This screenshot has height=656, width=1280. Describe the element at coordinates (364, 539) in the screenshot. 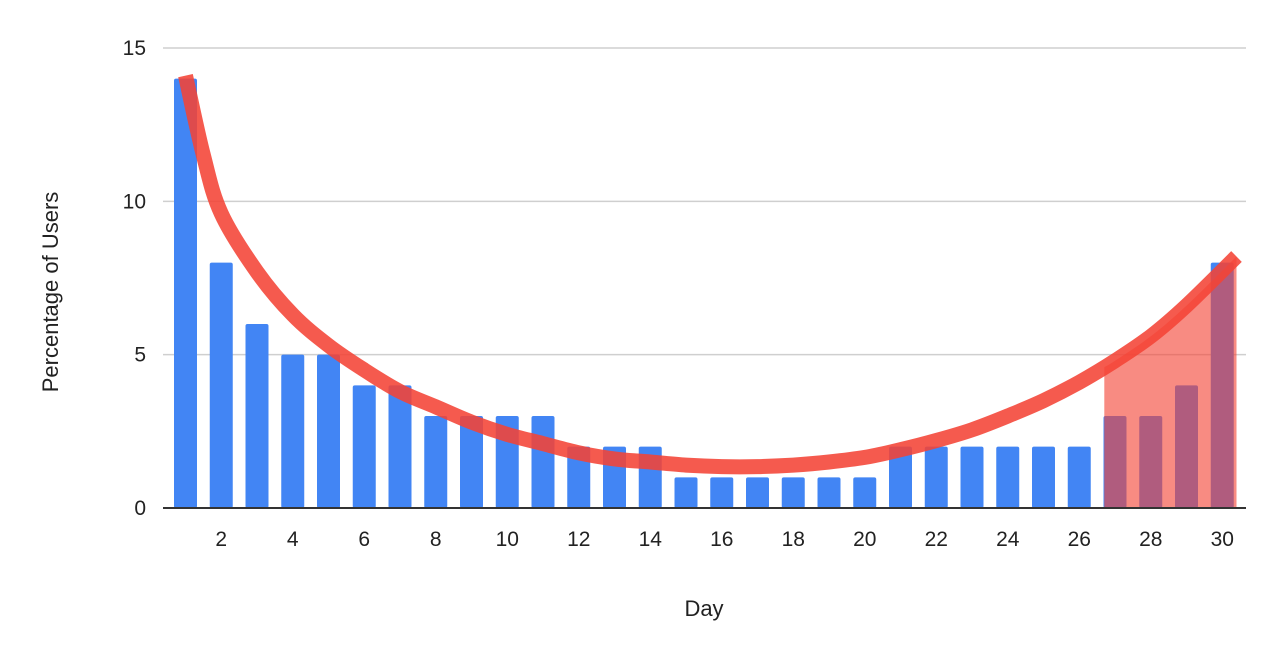

I see `x-tick-label: 6` at that location.